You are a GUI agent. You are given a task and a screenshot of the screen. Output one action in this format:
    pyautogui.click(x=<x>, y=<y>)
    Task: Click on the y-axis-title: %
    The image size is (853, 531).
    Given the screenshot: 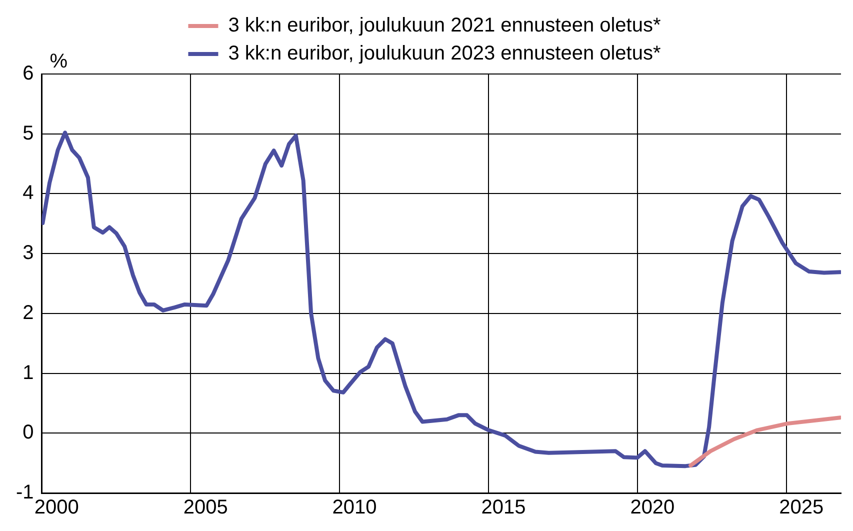 What is the action you would take?
    pyautogui.click(x=59, y=61)
    